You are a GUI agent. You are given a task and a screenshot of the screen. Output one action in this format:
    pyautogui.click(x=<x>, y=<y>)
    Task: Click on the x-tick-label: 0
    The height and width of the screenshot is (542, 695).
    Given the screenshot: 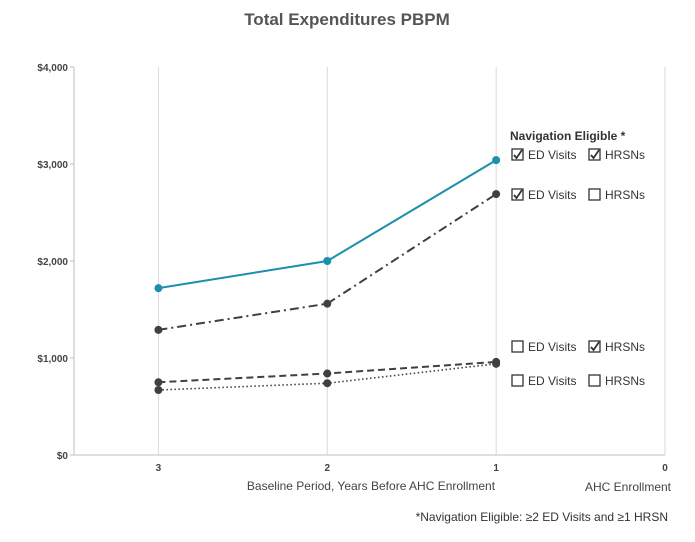 What is the action you would take?
    pyautogui.click(x=665, y=468)
    